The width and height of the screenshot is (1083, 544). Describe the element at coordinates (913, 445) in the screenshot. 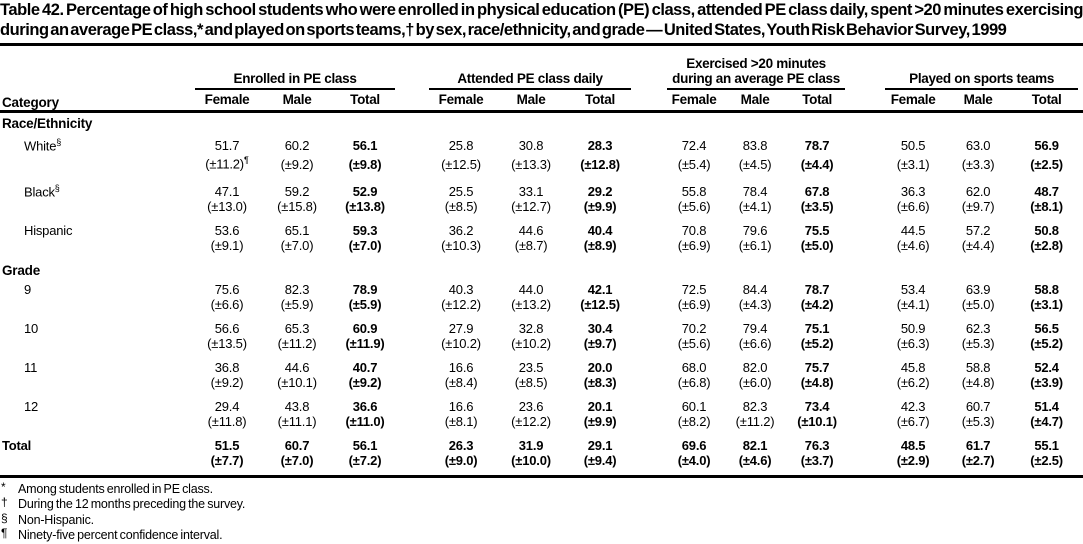

I see `value-cell: 48.5` at that location.